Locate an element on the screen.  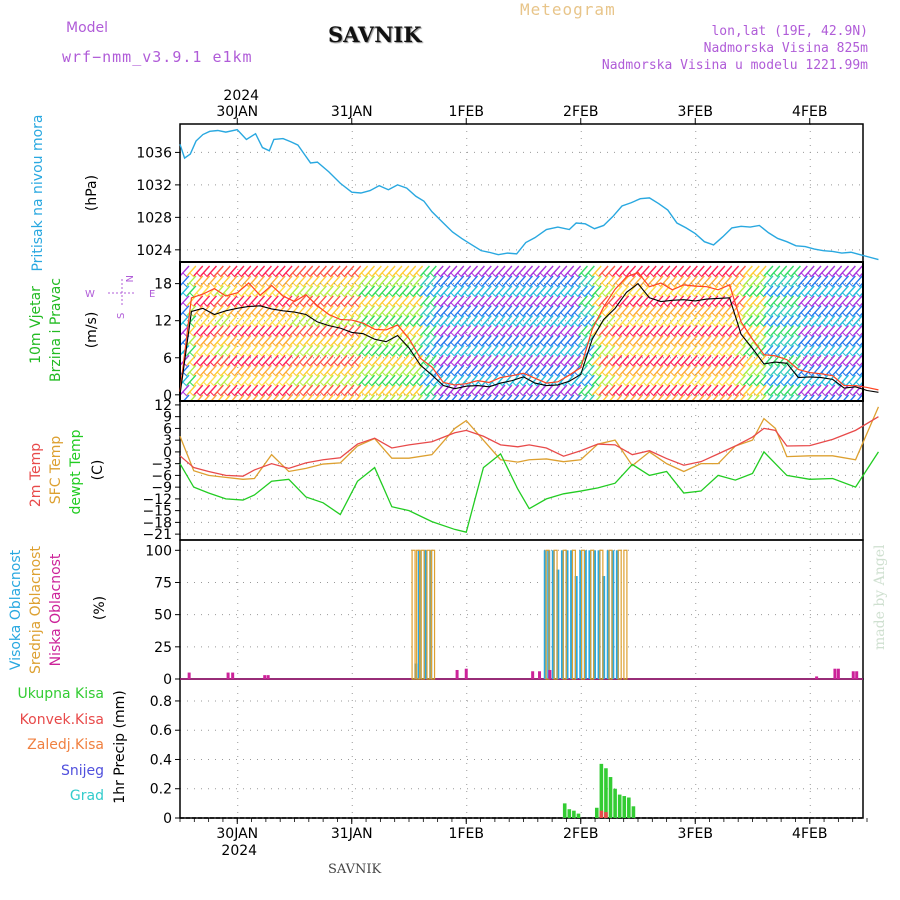
sfc-temp-ylabel: SFC Temp is located at coordinates (56, 470).